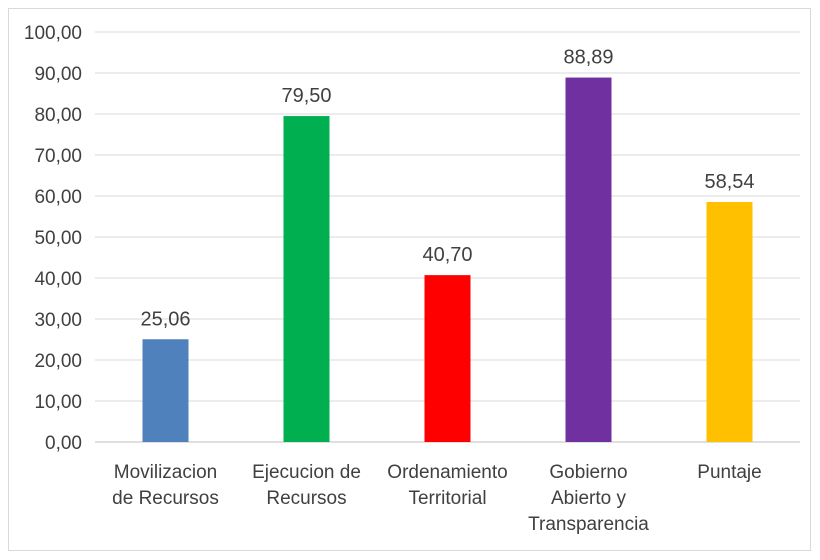  Describe the element at coordinates (58, 402) in the screenshot. I see `y-tick-label: 10,00` at that location.